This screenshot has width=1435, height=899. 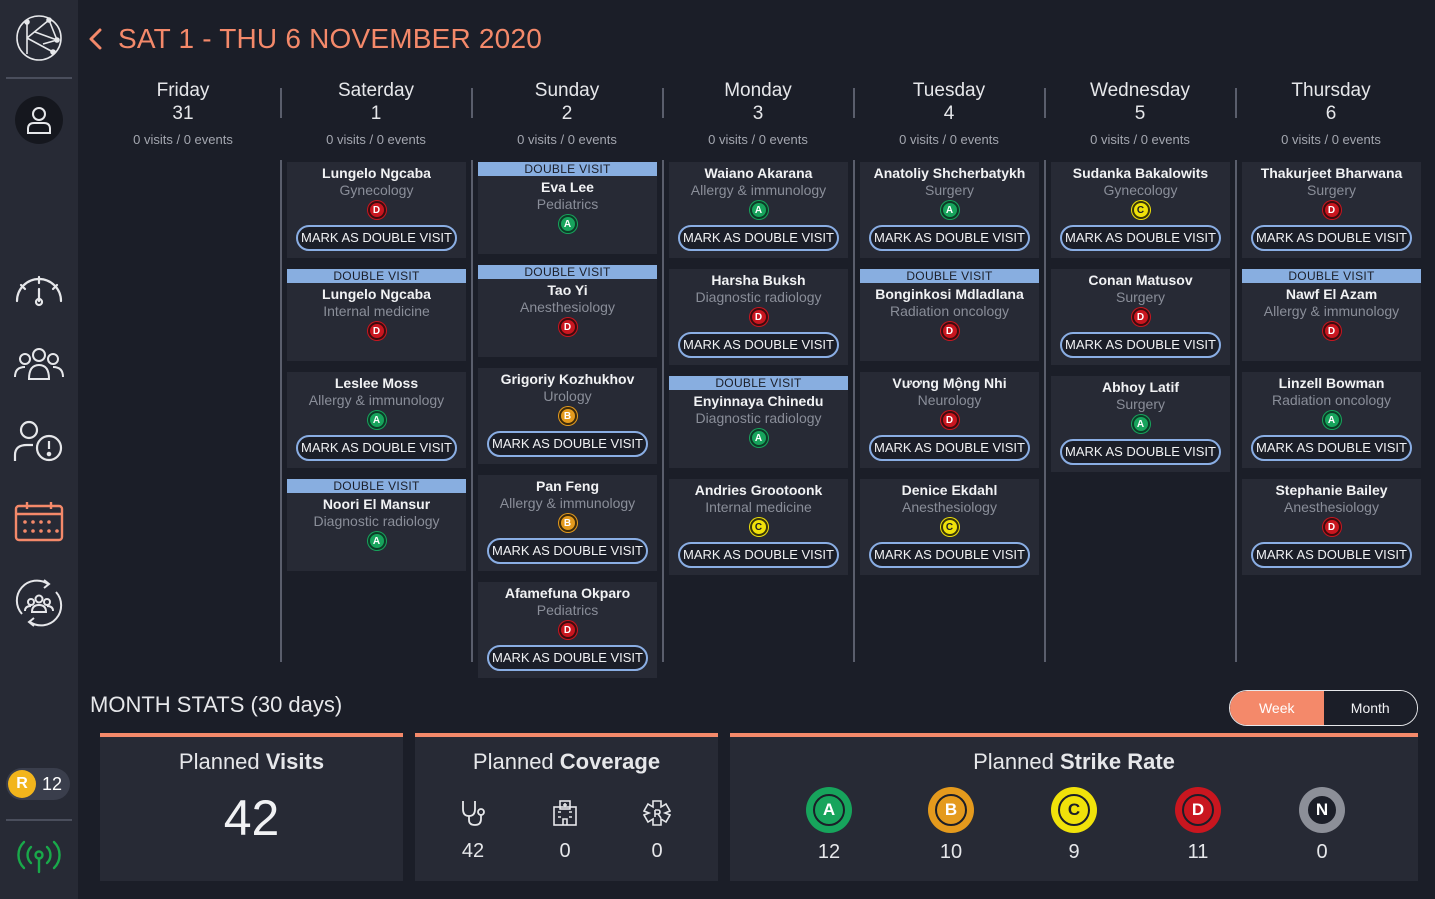 What do you see at coordinates (39, 603) in the screenshot?
I see `refresh-group-icon` at bounding box center [39, 603].